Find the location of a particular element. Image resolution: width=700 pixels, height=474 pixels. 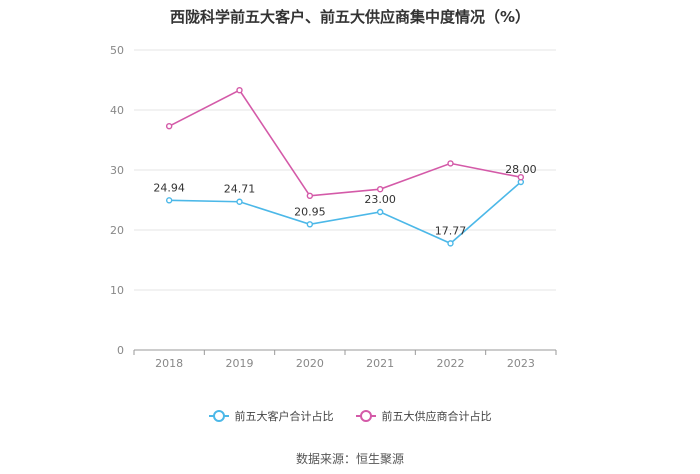

data-label: 20.95 is located at coordinates (310, 211).